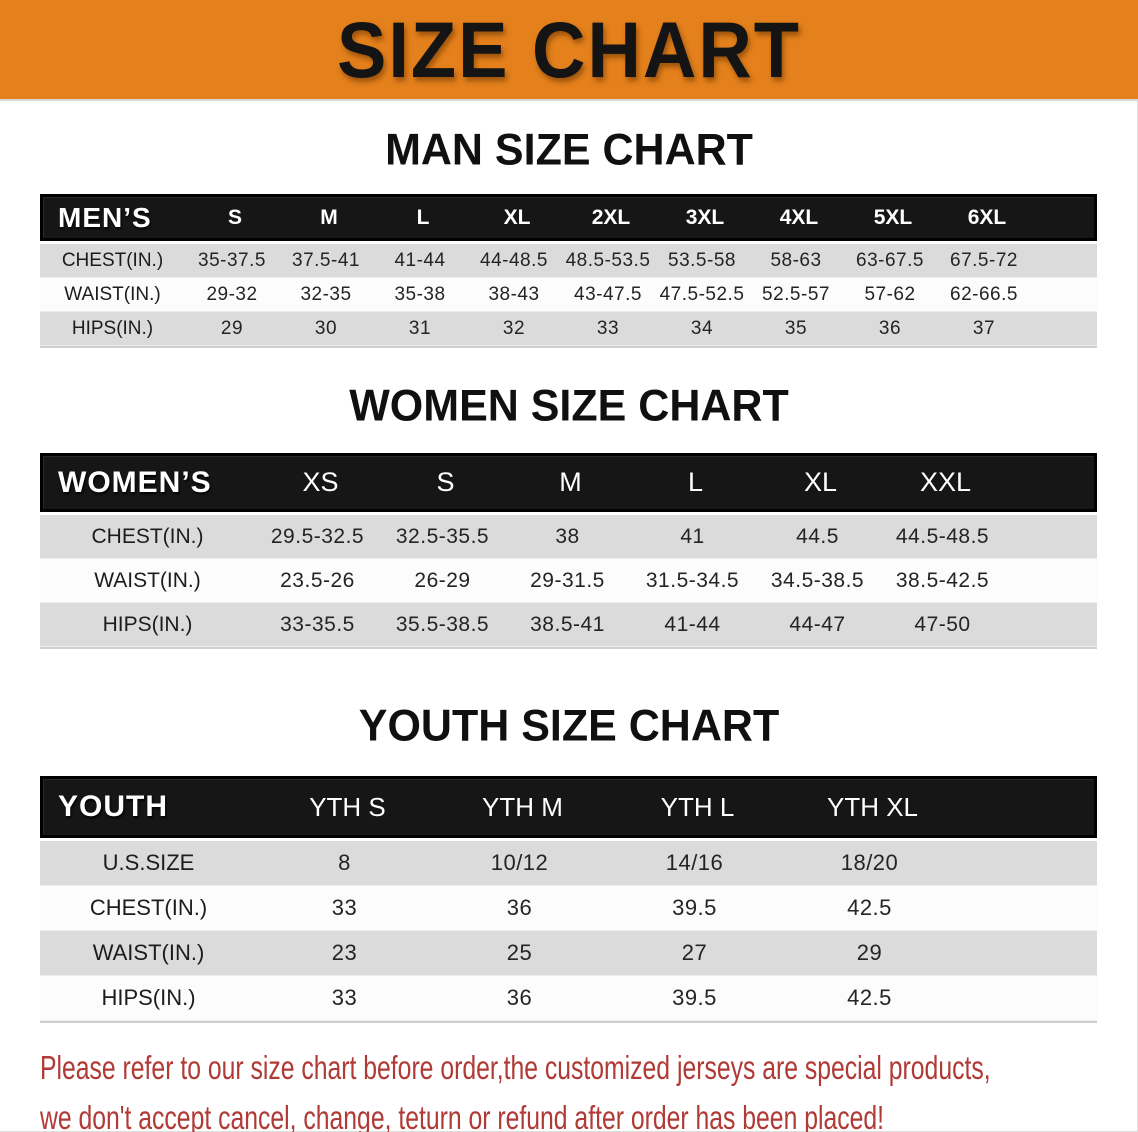  I want to click on column-header-yth-xl: YTH XL, so click(872, 806).